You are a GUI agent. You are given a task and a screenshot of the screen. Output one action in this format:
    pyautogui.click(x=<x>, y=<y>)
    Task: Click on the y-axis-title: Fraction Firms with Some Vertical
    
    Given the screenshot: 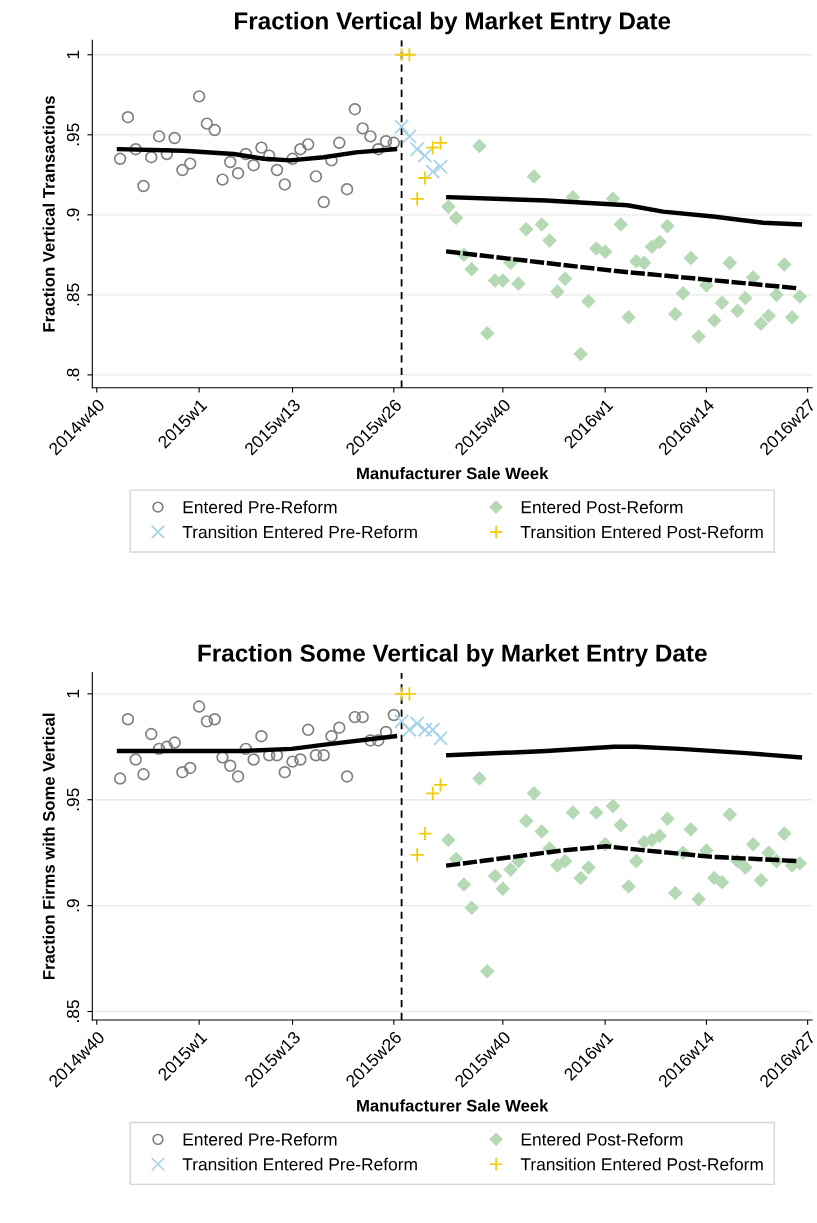 What is the action you would take?
    pyautogui.click(x=48, y=846)
    